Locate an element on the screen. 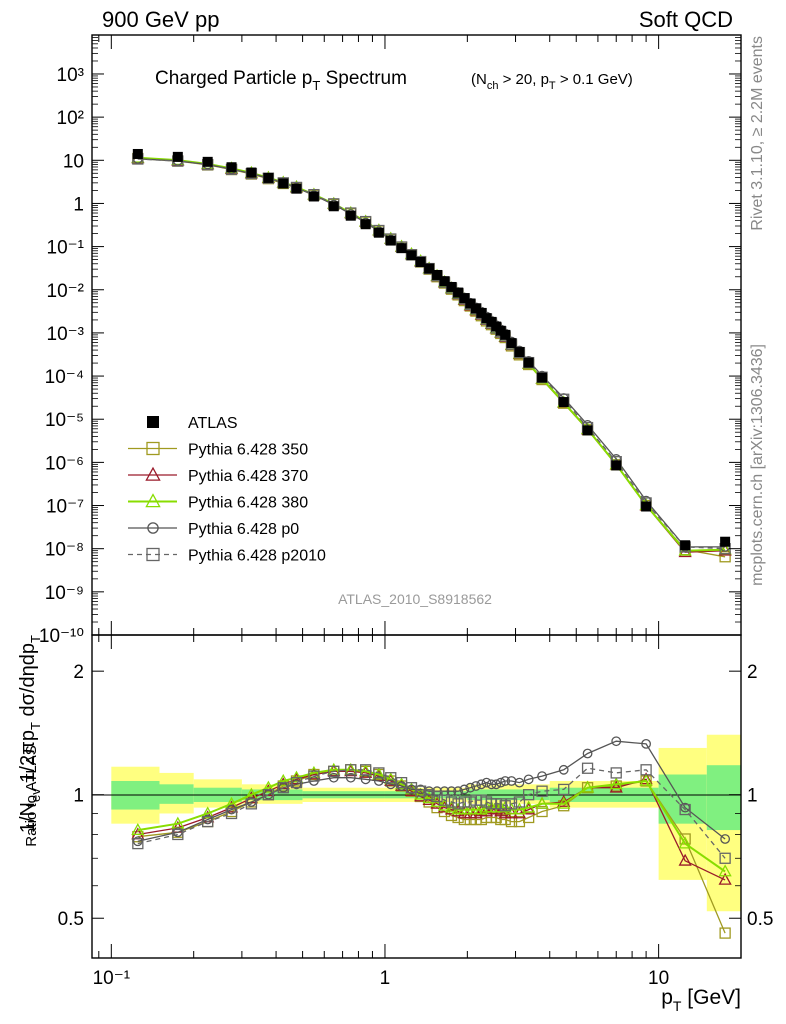 The height and width of the screenshot is (1024, 786). main-y-tick-label: 10⁻⁵ is located at coordinates (64, 420).